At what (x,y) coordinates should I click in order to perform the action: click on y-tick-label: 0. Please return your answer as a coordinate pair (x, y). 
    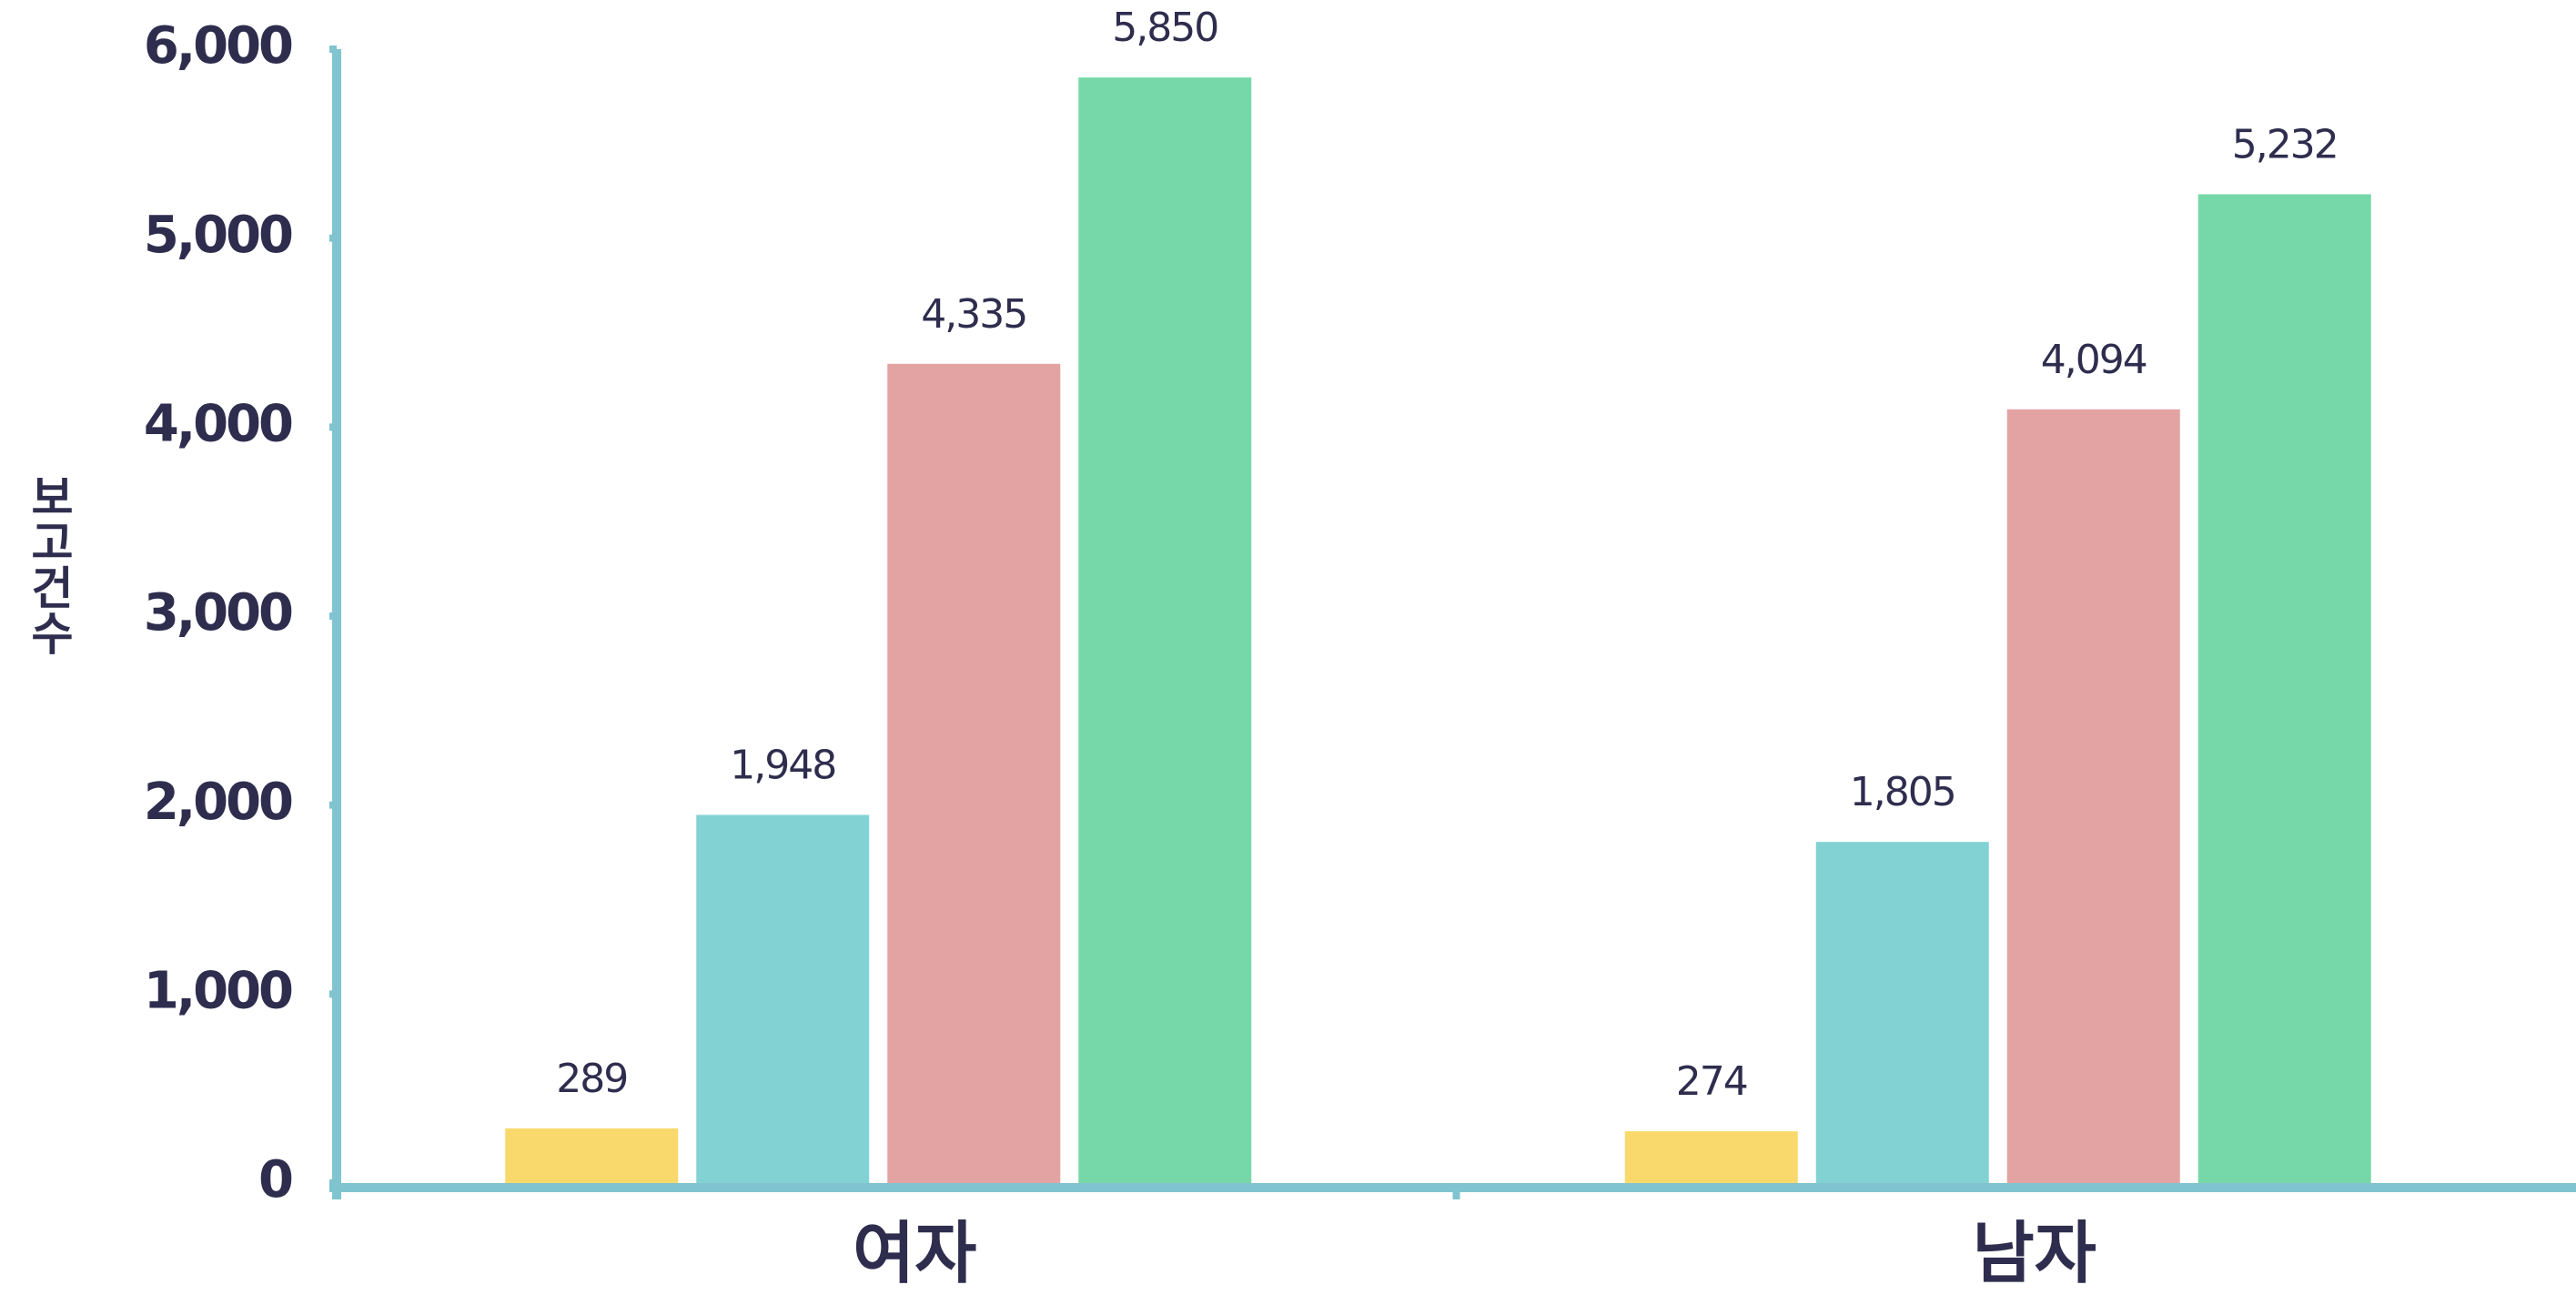
    Looking at the image, I should click on (275, 1179).